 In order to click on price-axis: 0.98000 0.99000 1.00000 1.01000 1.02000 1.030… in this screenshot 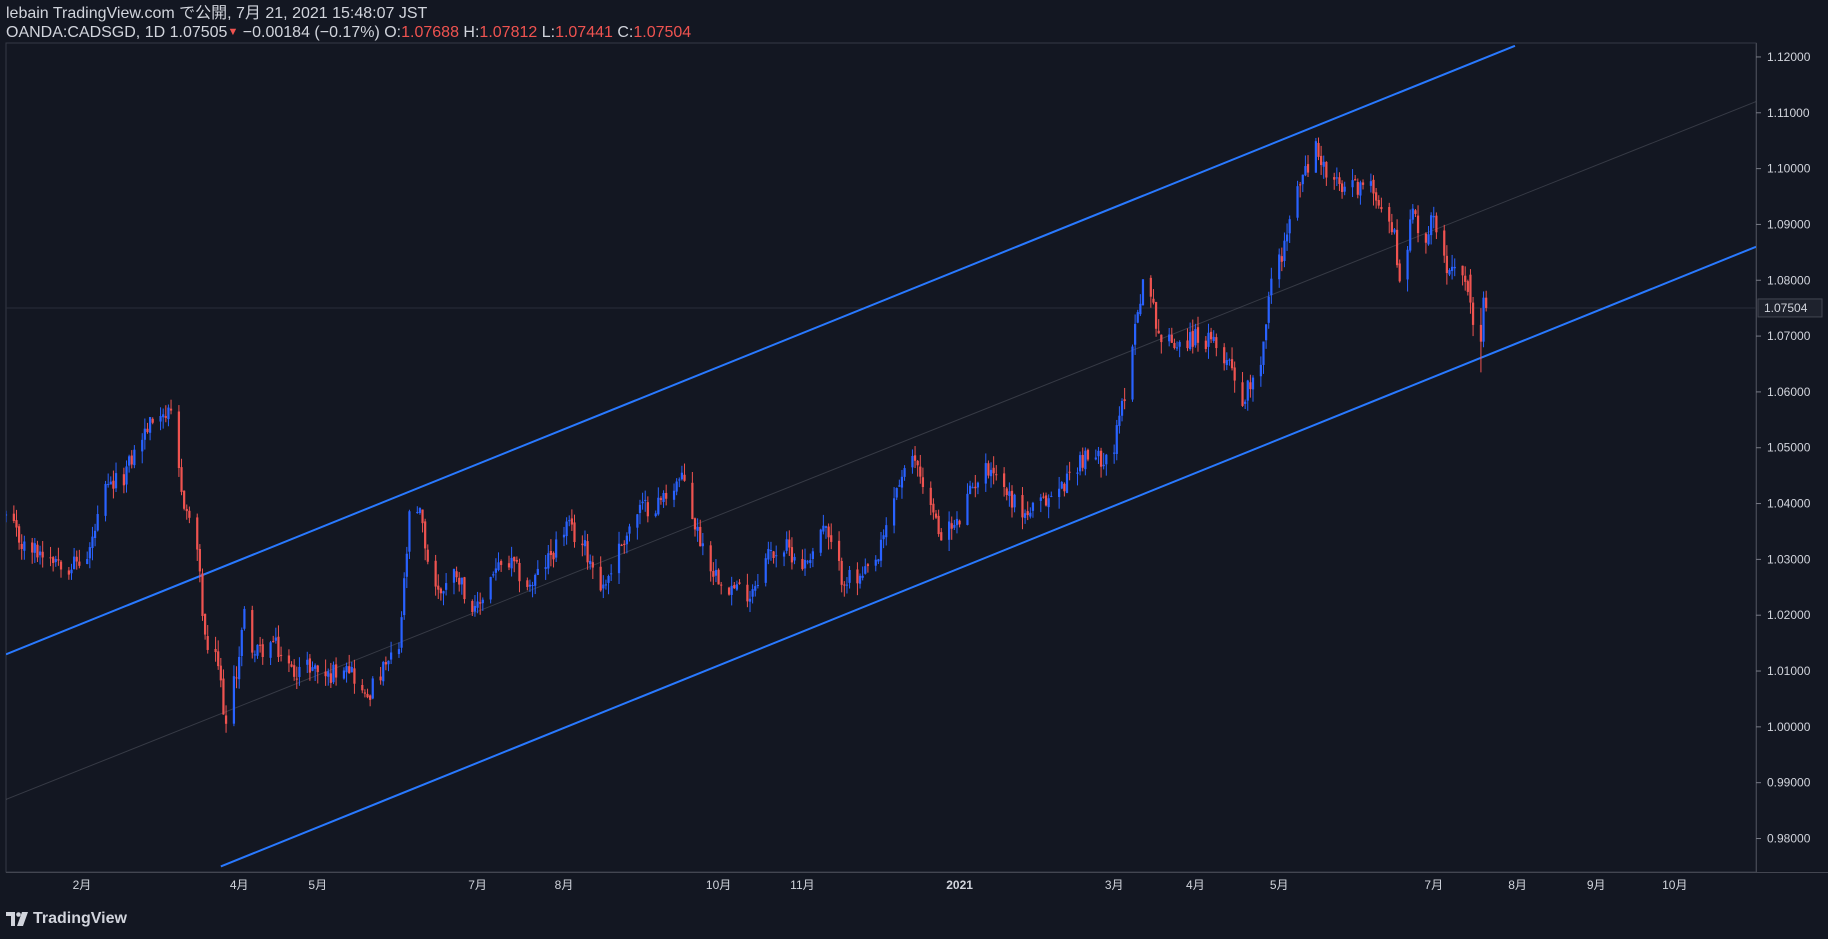, I will do `click(1789, 448)`.